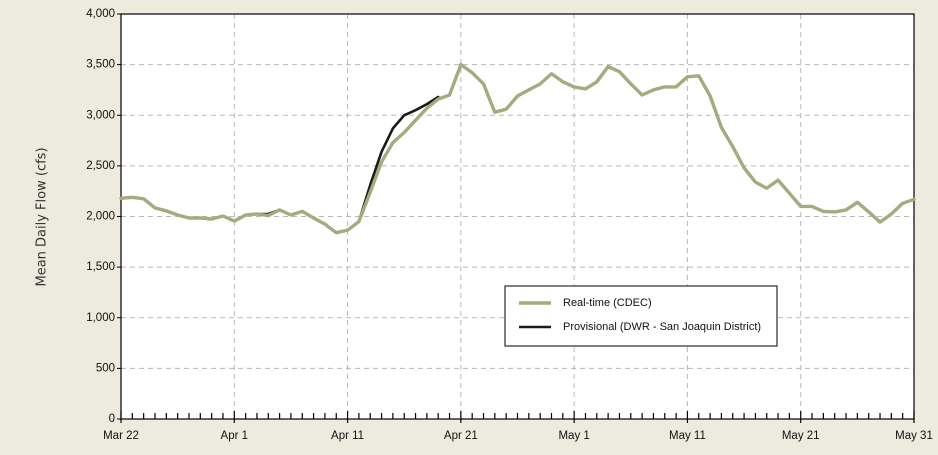 The image size is (938, 455). I want to click on x-tick-label: May 31, so click(914, 436).